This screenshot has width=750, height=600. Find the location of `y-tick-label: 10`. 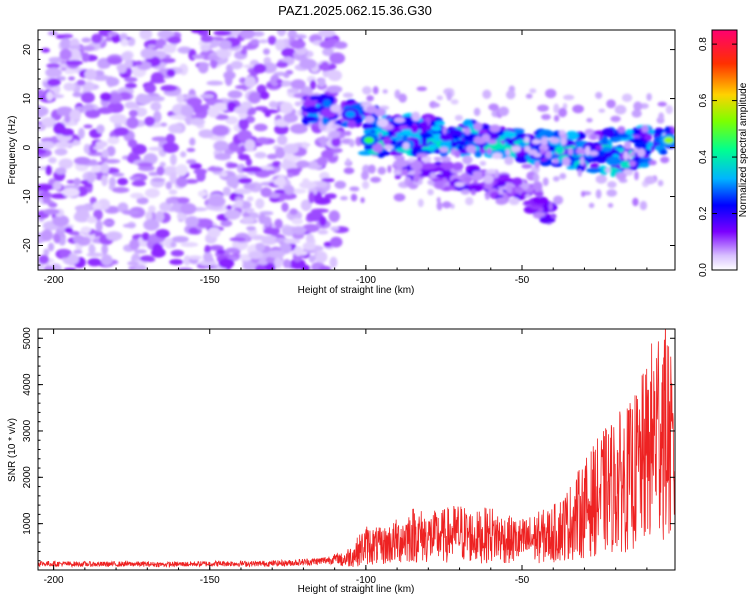

y-tick-label: 10 is located at coordinates (27, 99).